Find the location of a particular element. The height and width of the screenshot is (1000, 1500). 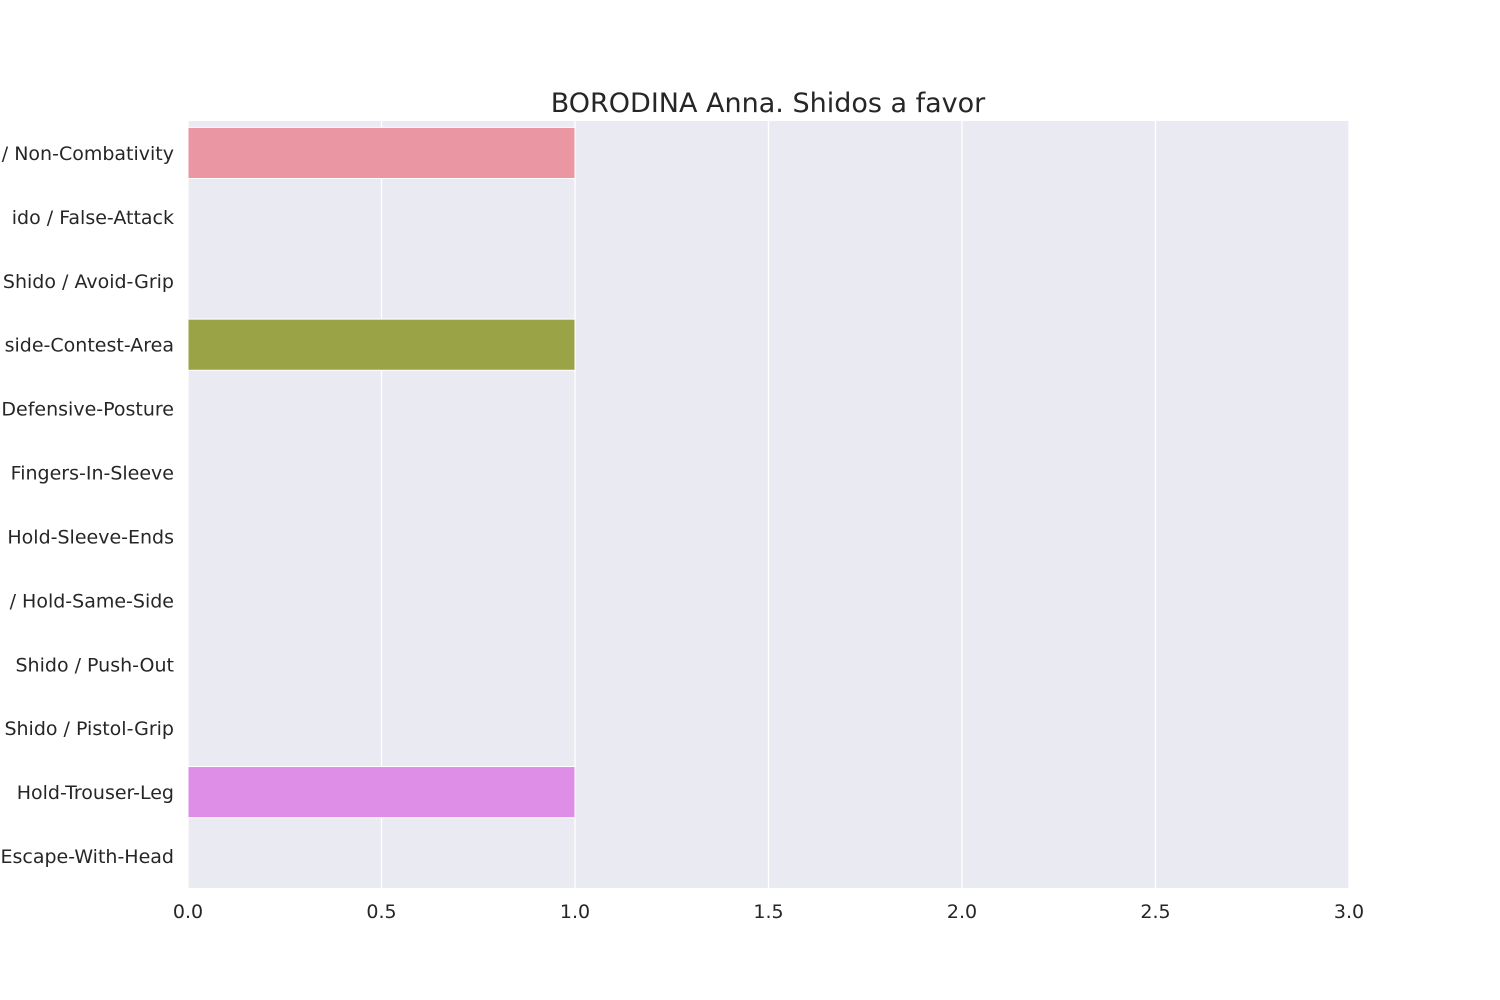

x-tick-label: 1.5 is located at coordinates (768, 912).